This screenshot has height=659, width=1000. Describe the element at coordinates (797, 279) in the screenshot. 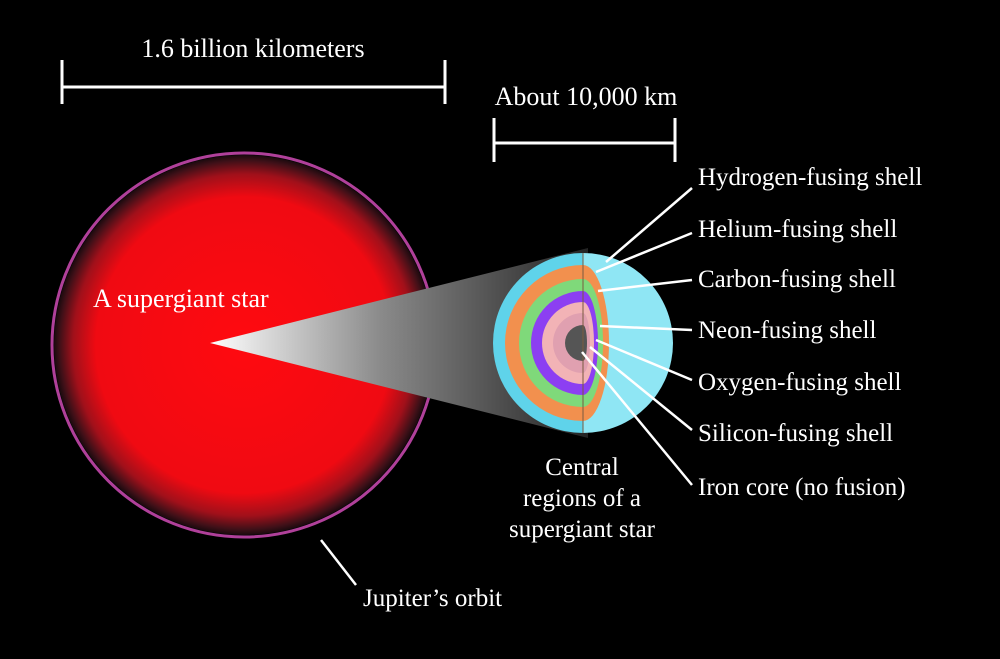

I see `carbon-shell-label: Carbon-fusing shell` at that location.